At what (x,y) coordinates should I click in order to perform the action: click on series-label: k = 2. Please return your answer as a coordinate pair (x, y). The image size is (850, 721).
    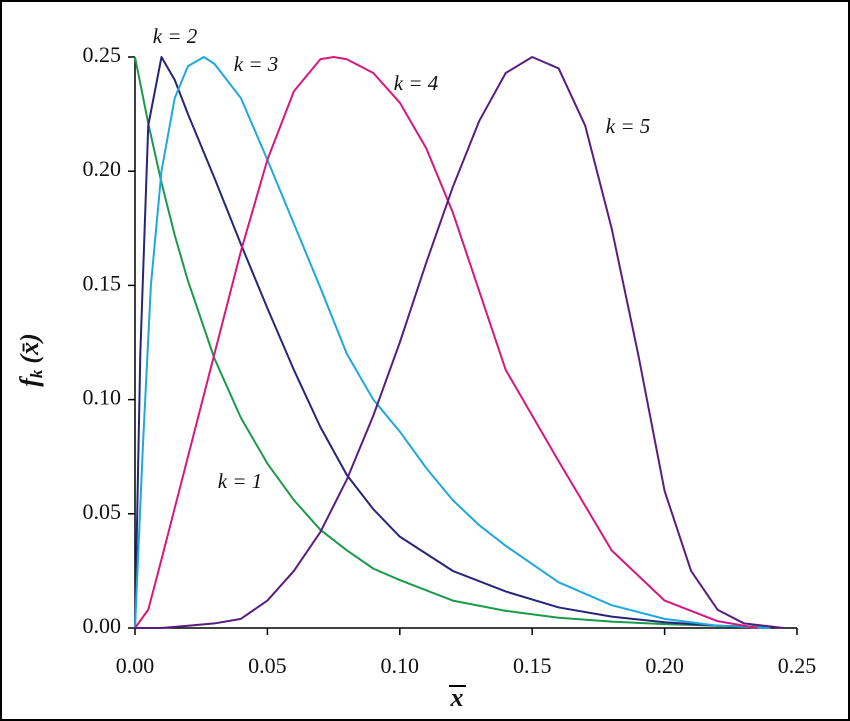
    Looking at the image, I should click on (175, 36).